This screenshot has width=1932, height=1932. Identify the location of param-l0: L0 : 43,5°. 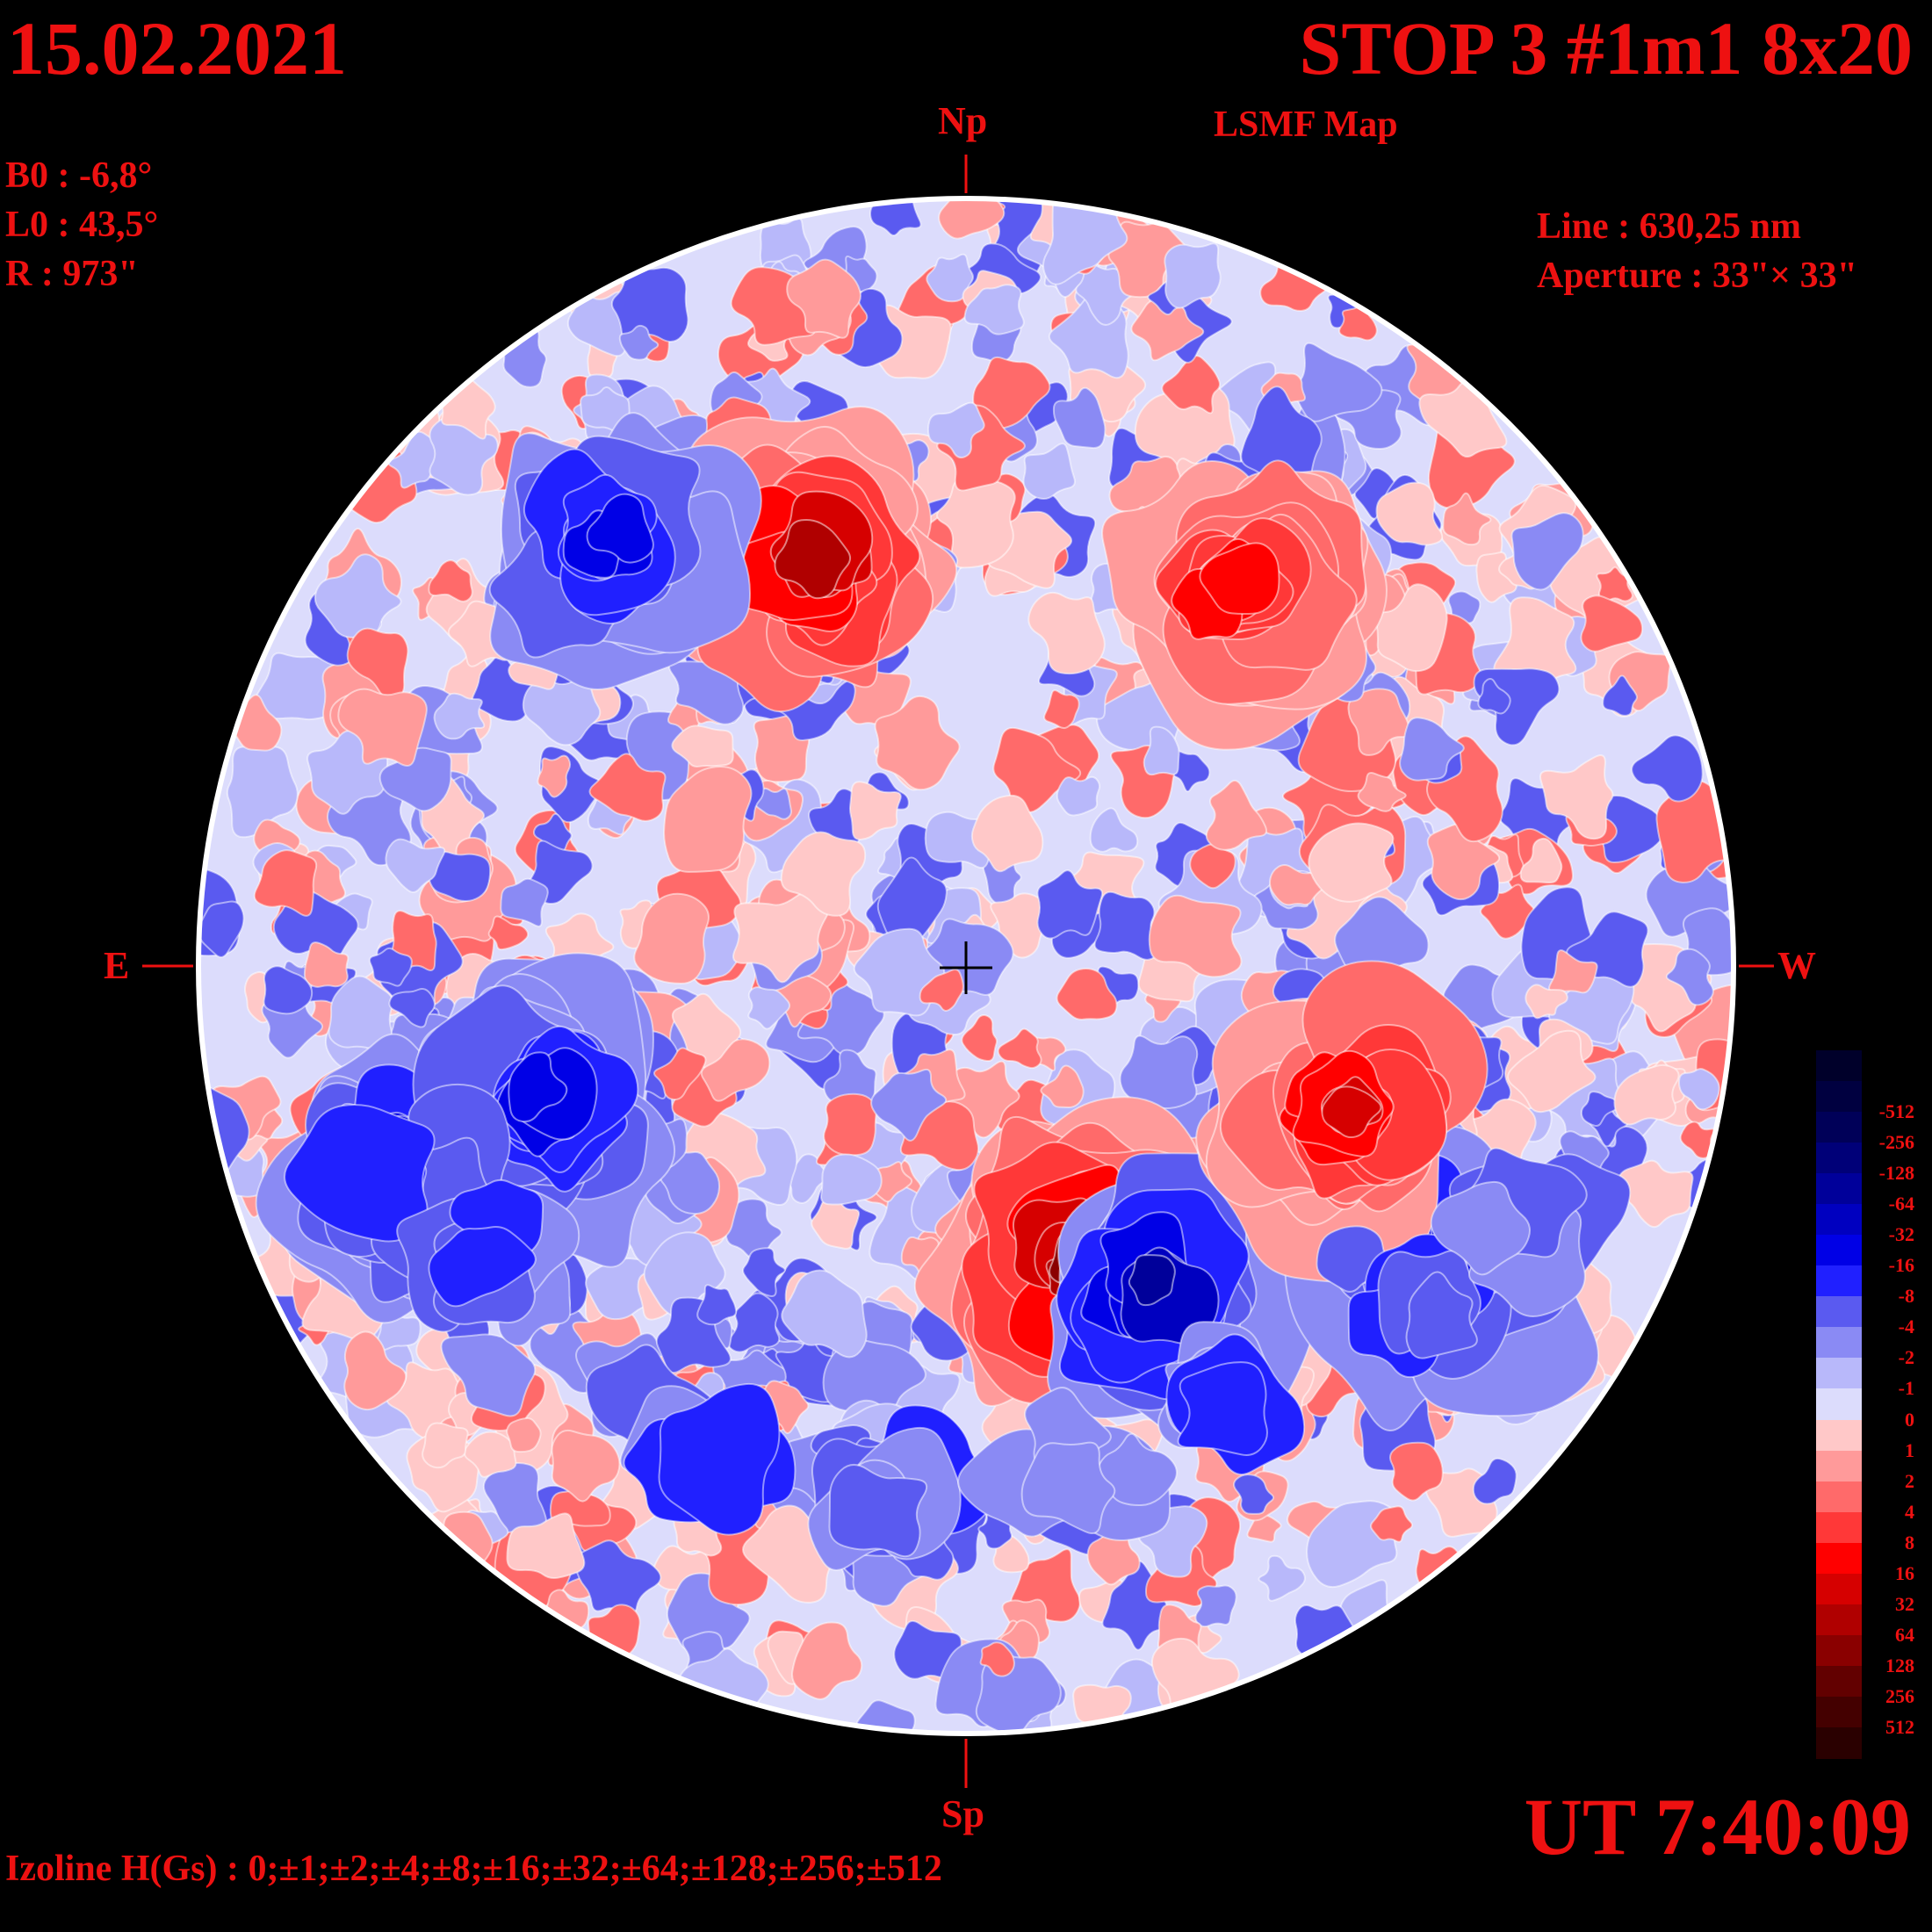
(82, 225).